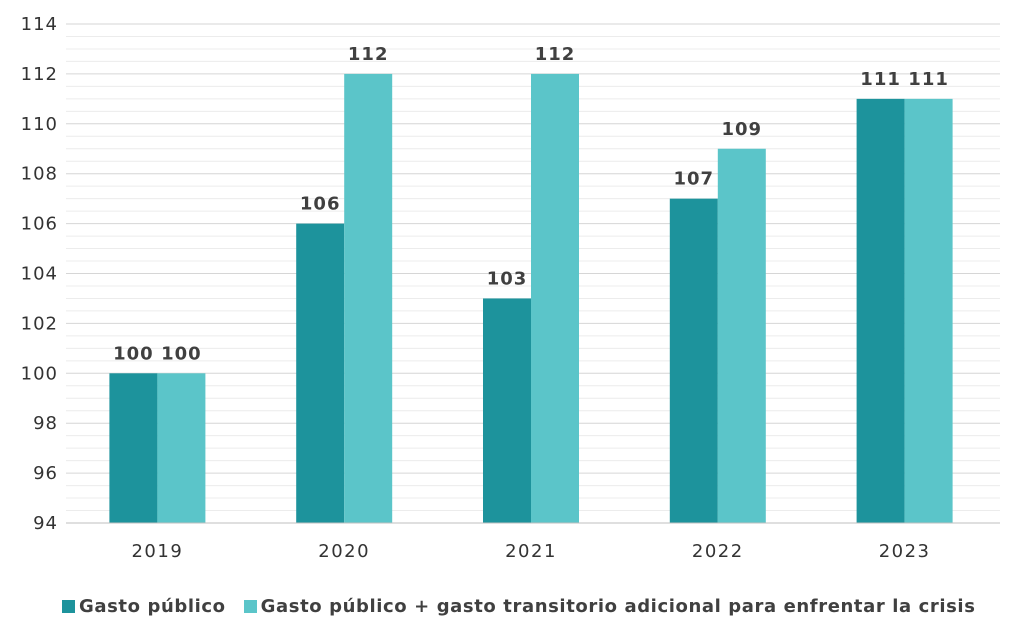 The image size is (1014, 621). What do you see at coordinates (742, 129) in the screenshot?
I see `data-label: 109` at bounding box center [742, 129].